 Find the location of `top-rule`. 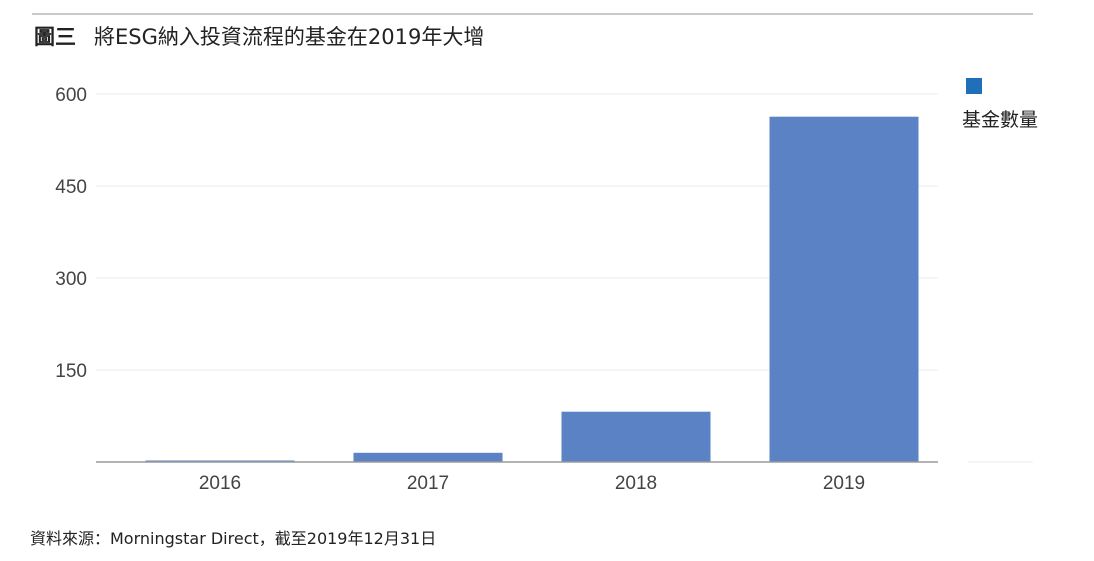

top-rule is located at coordinates (532, 14).